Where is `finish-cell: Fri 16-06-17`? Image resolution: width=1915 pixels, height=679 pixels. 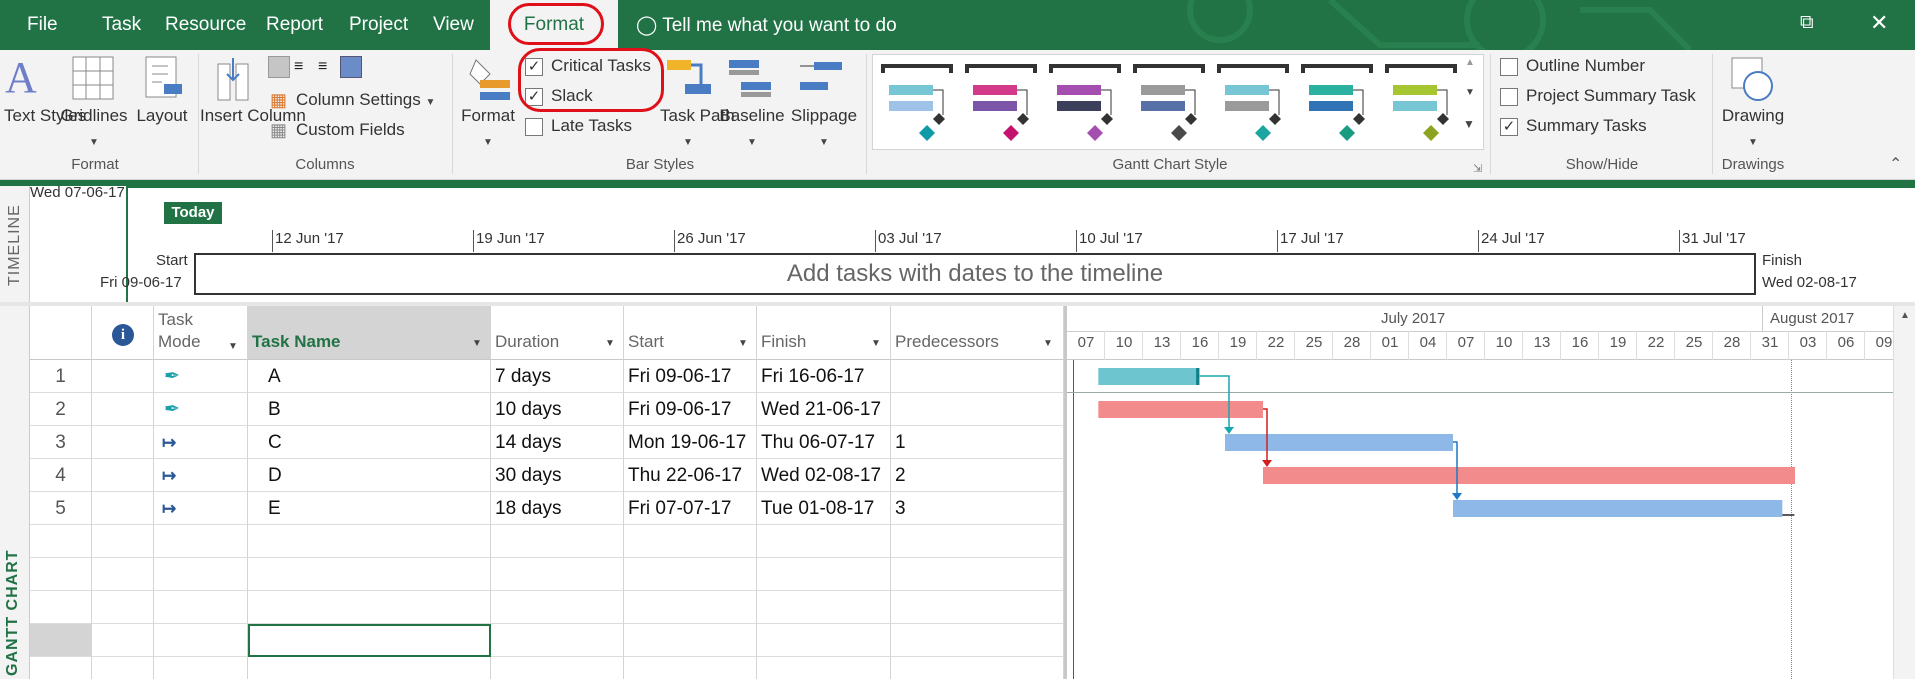
finish-cell: Fri 16-06-17 is located at coordinates (824, 376).